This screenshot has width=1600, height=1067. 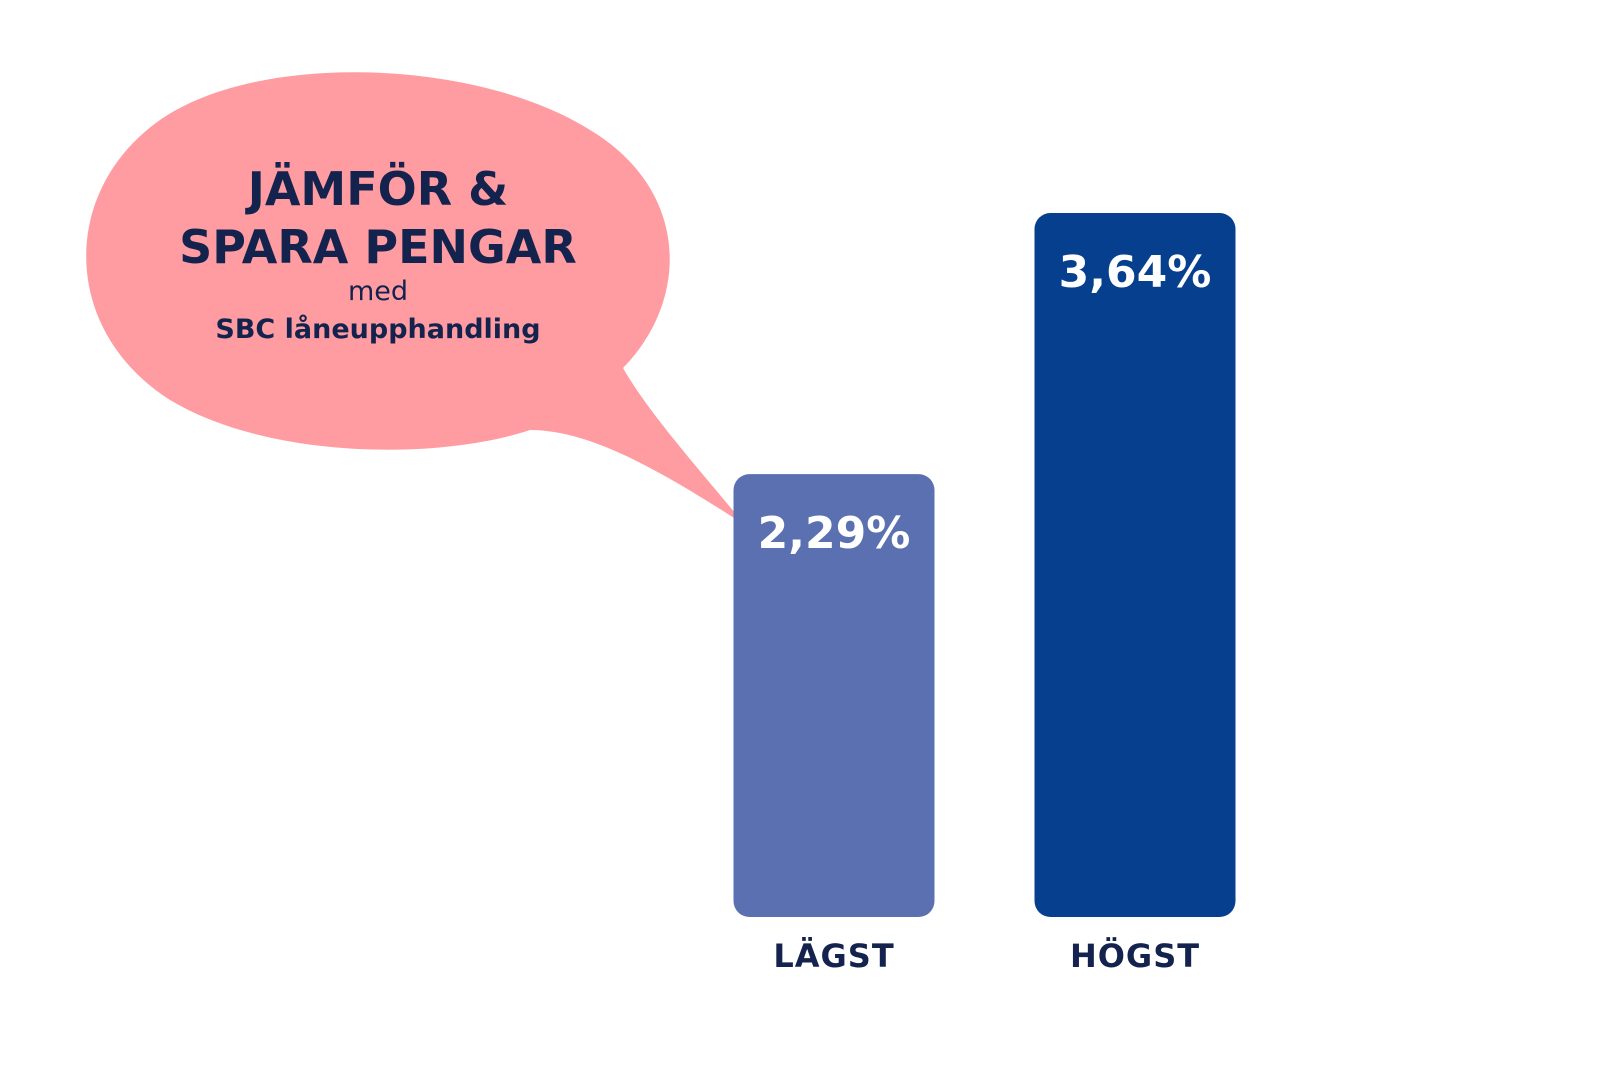 I want to click on bubble-headline-2: SPARA PENGAR, so click(x=378, y=247).